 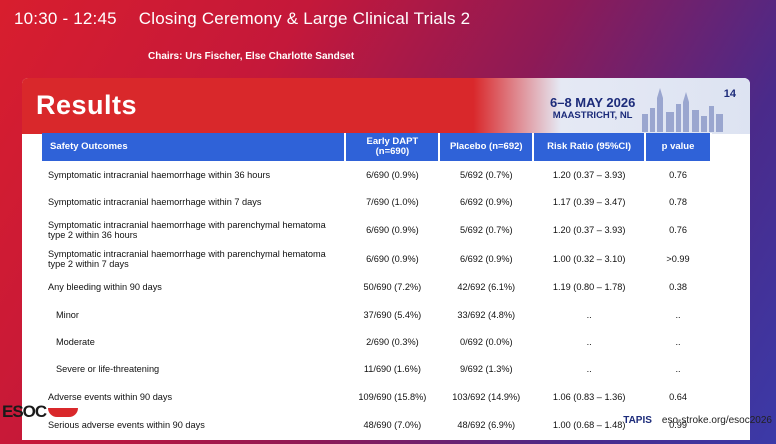 I want to click on p-value: 0.78, so click(x=678, y=201).